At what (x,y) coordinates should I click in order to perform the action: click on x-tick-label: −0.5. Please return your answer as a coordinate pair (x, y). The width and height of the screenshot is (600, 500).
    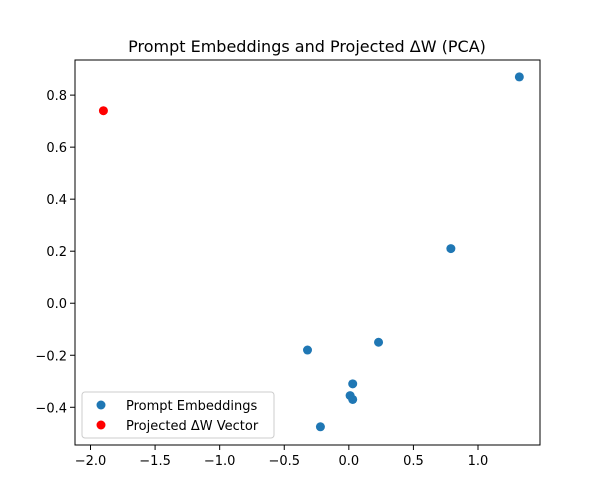
    Looking at the image, I should click on (284, 461).